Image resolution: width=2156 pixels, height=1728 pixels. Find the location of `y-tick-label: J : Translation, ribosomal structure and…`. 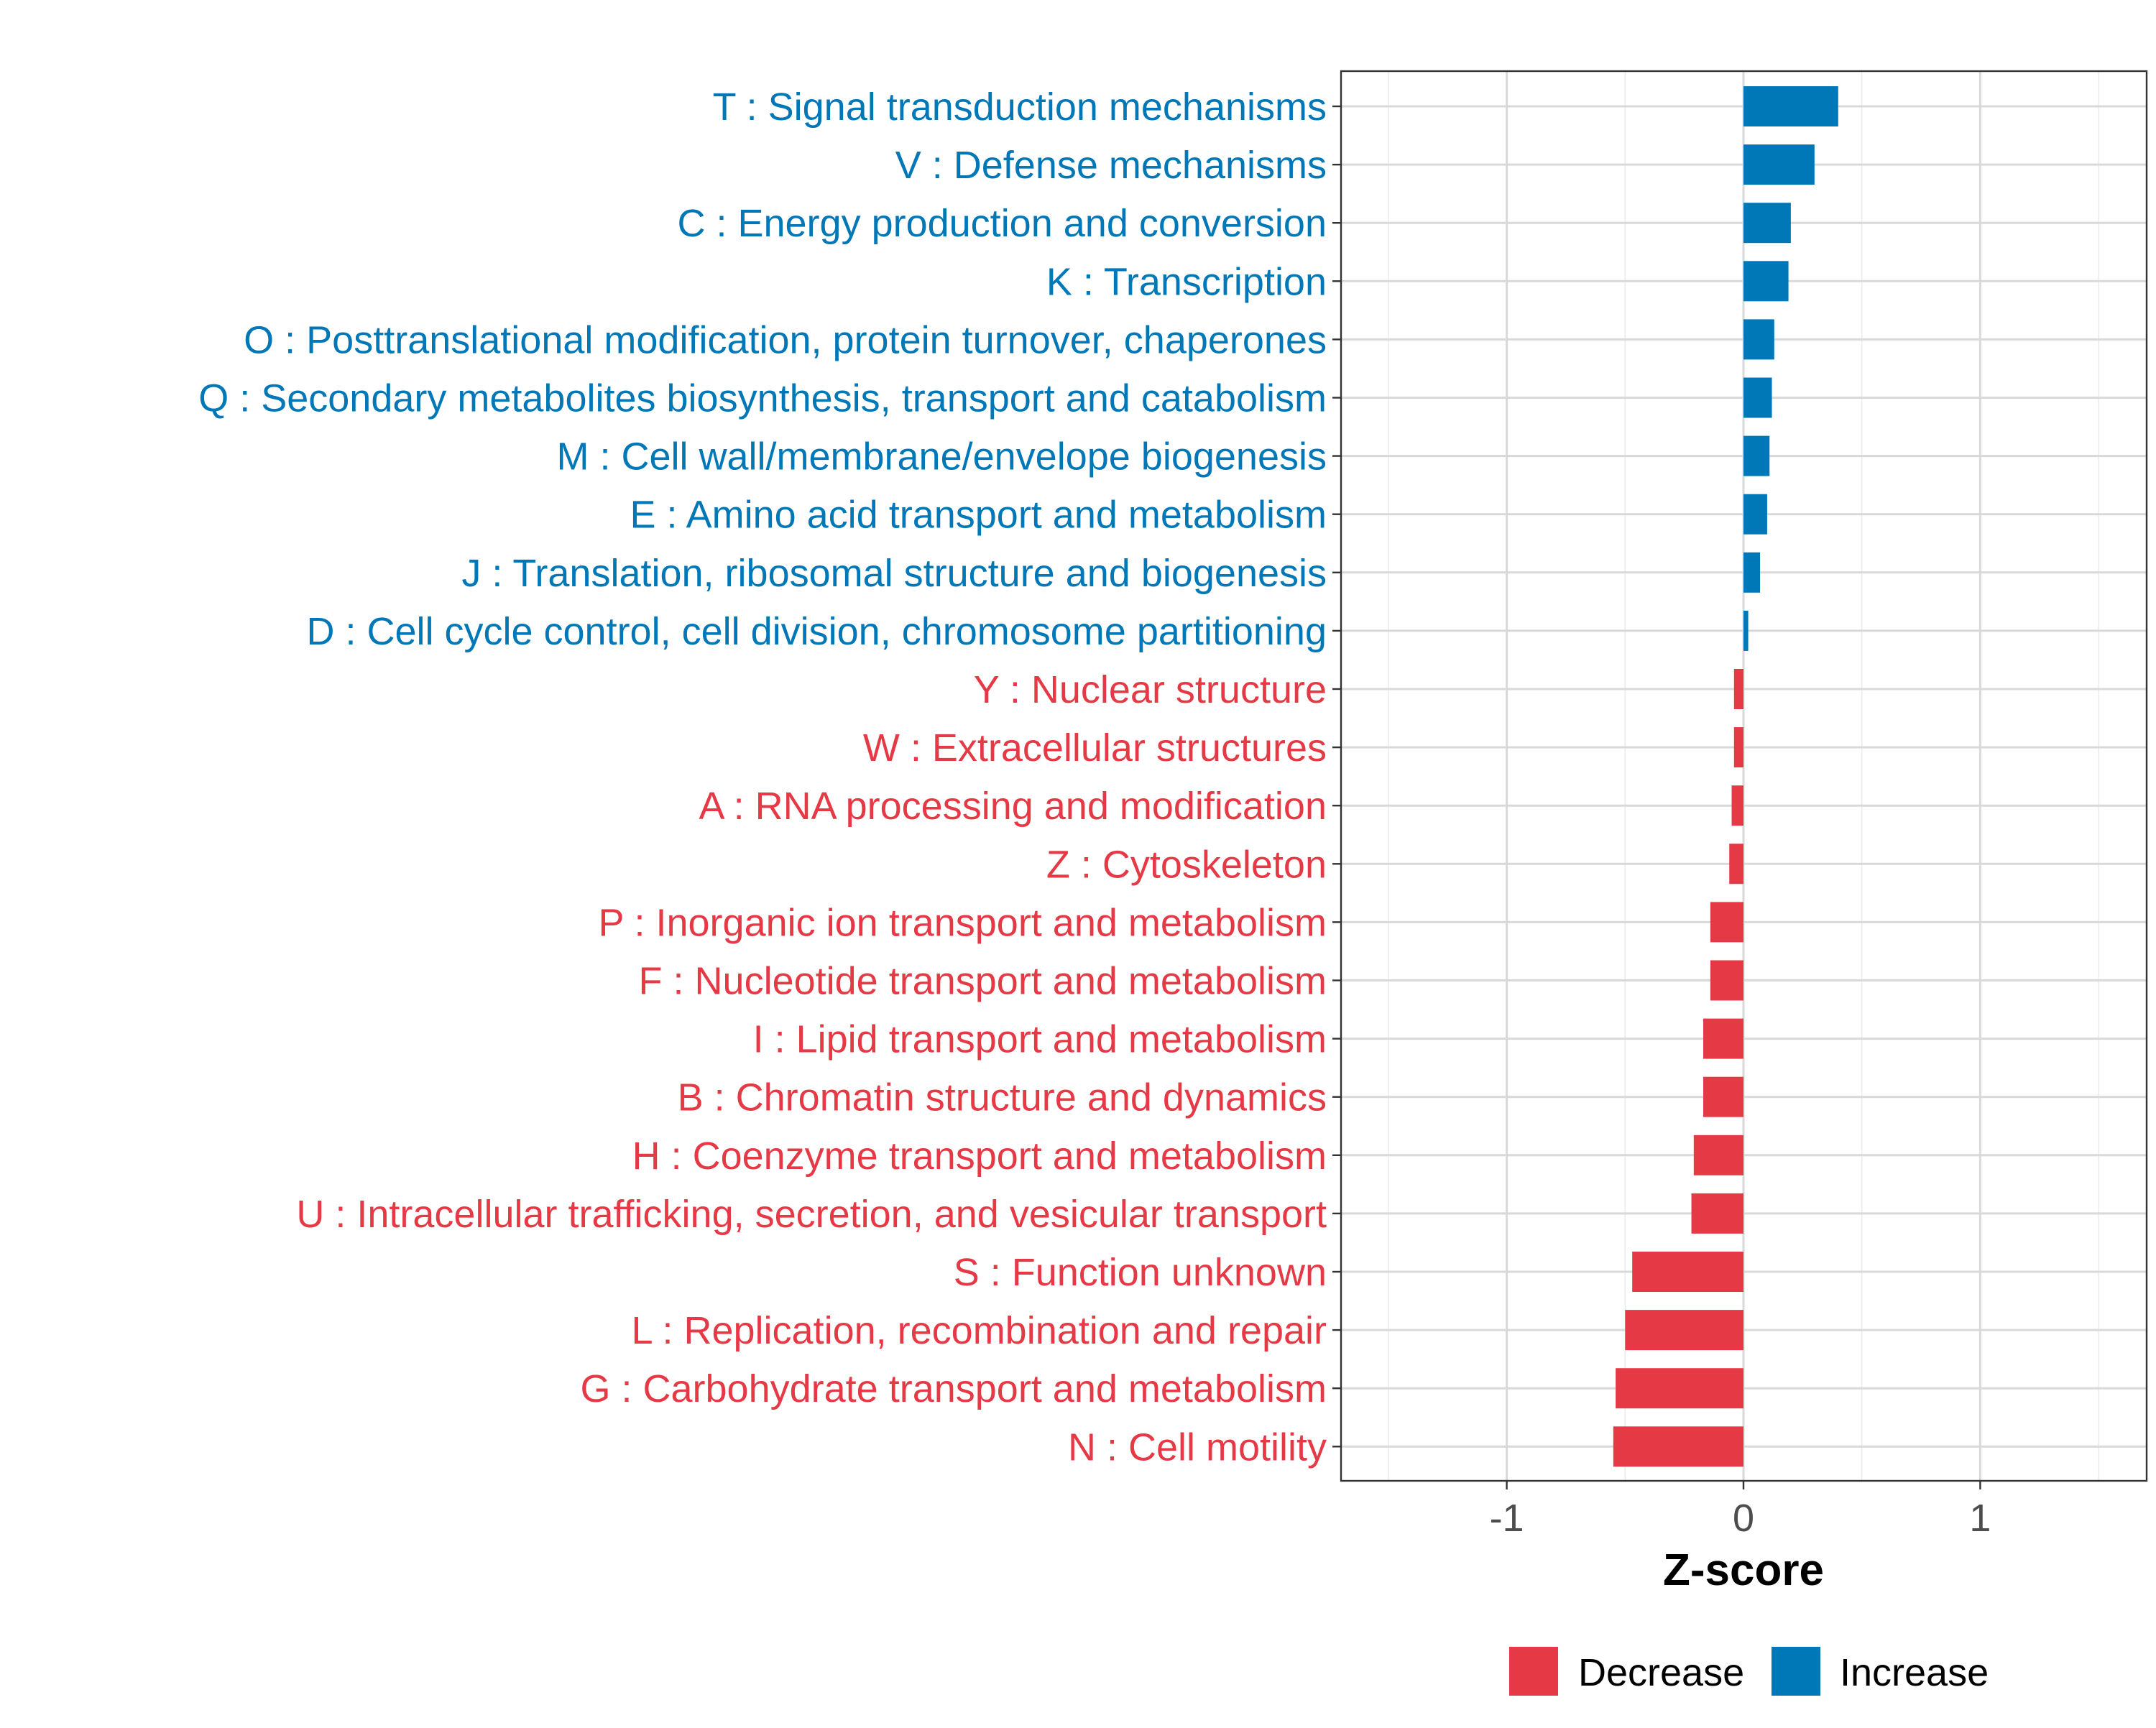

y-tick-label: J : Translation, ribosomal structure and… is located at coordinates (894, 573).